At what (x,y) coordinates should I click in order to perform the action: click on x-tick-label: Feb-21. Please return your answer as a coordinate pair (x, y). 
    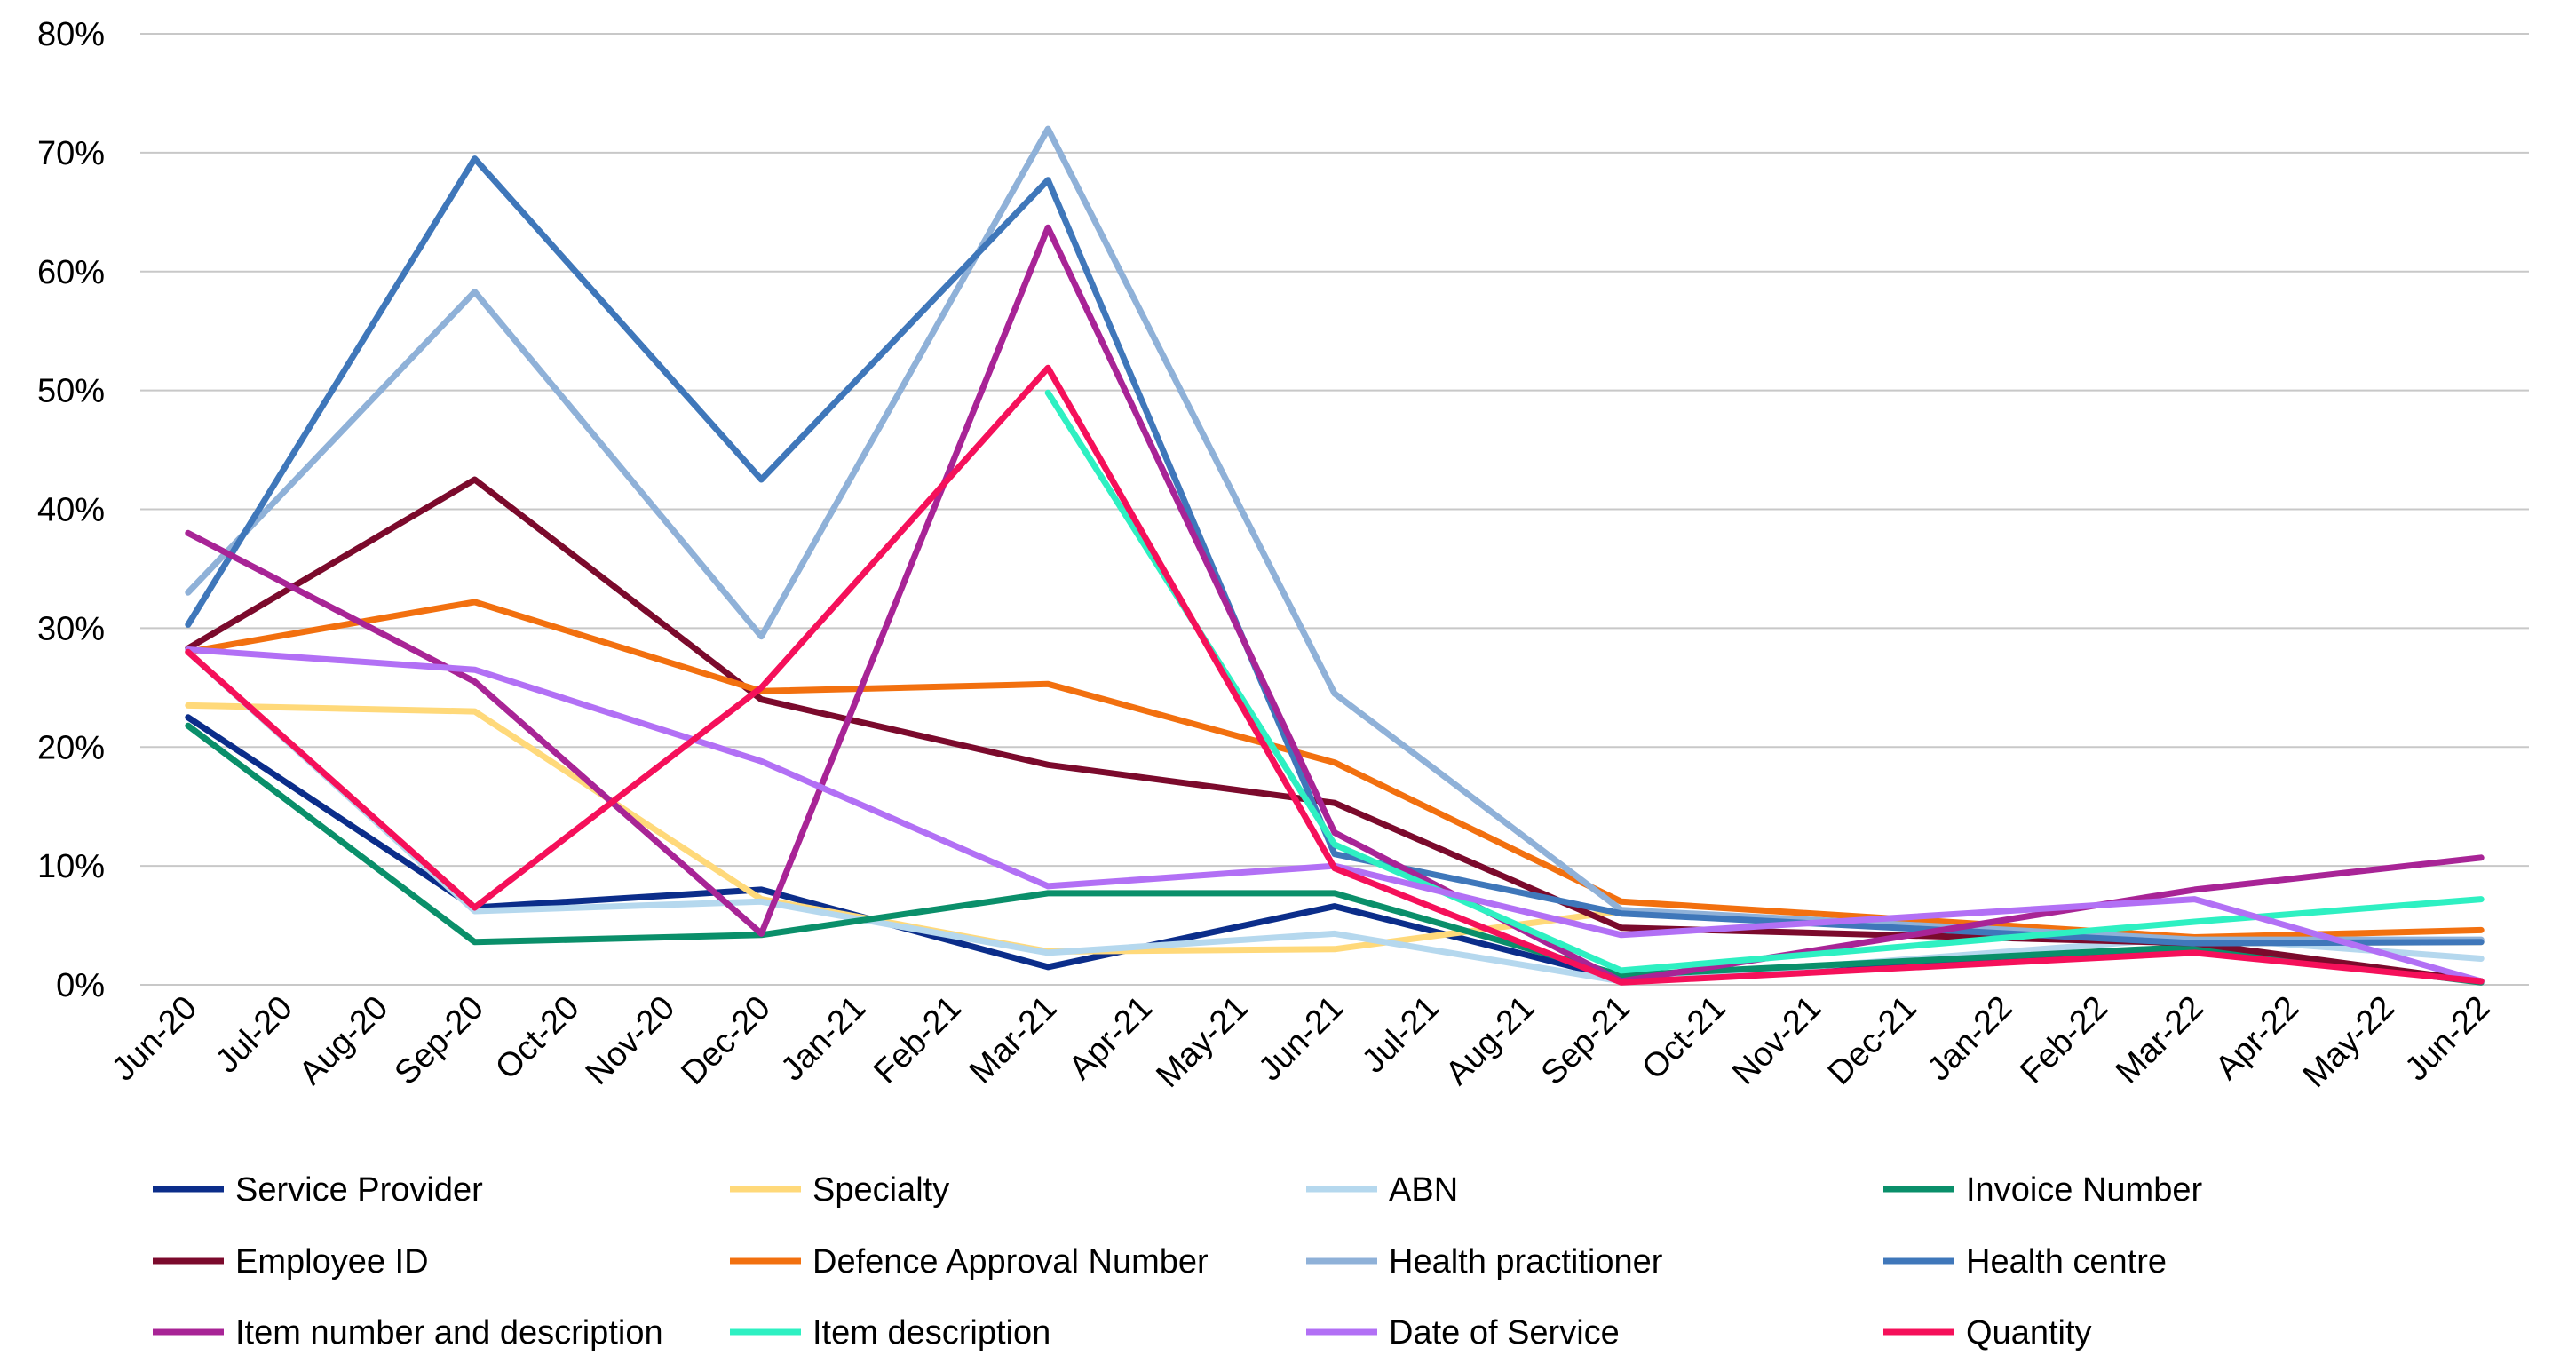
    Looking at the image, I should click on (918, 1040).